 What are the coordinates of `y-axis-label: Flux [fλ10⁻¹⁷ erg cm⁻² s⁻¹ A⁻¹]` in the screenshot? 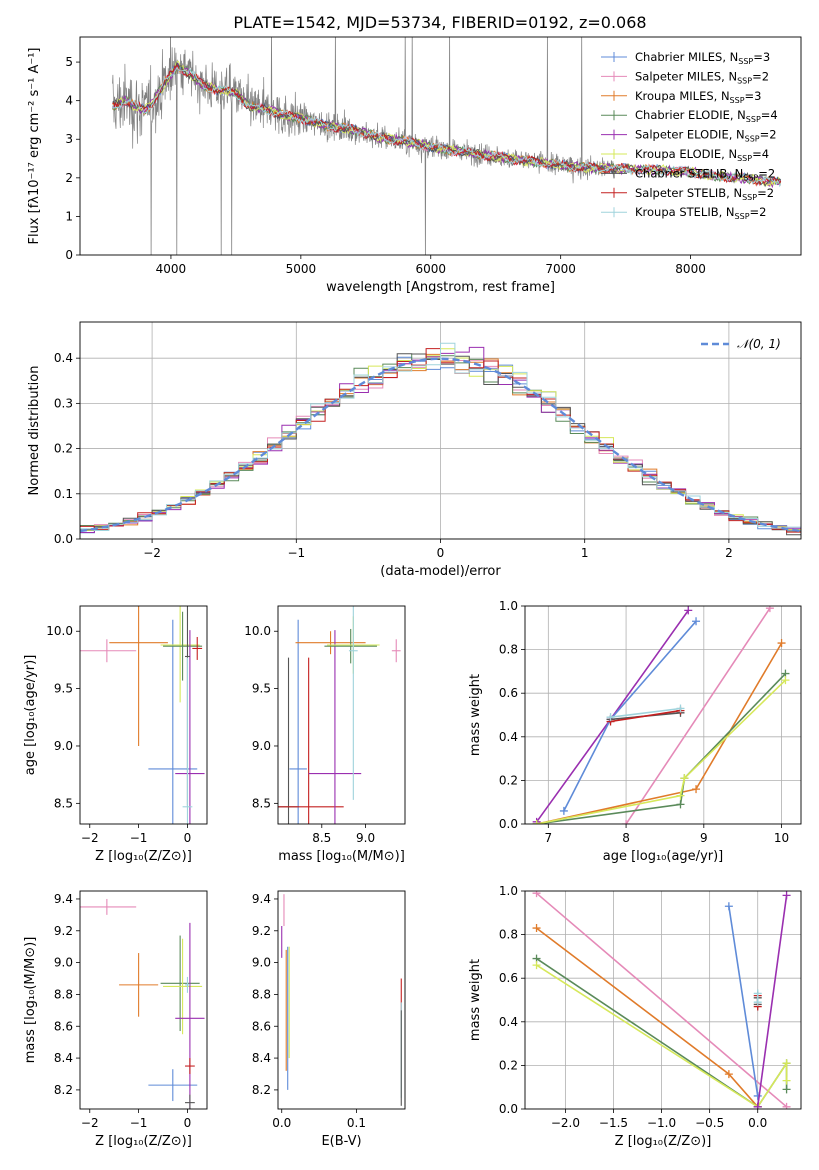 It's located at (34, 146).